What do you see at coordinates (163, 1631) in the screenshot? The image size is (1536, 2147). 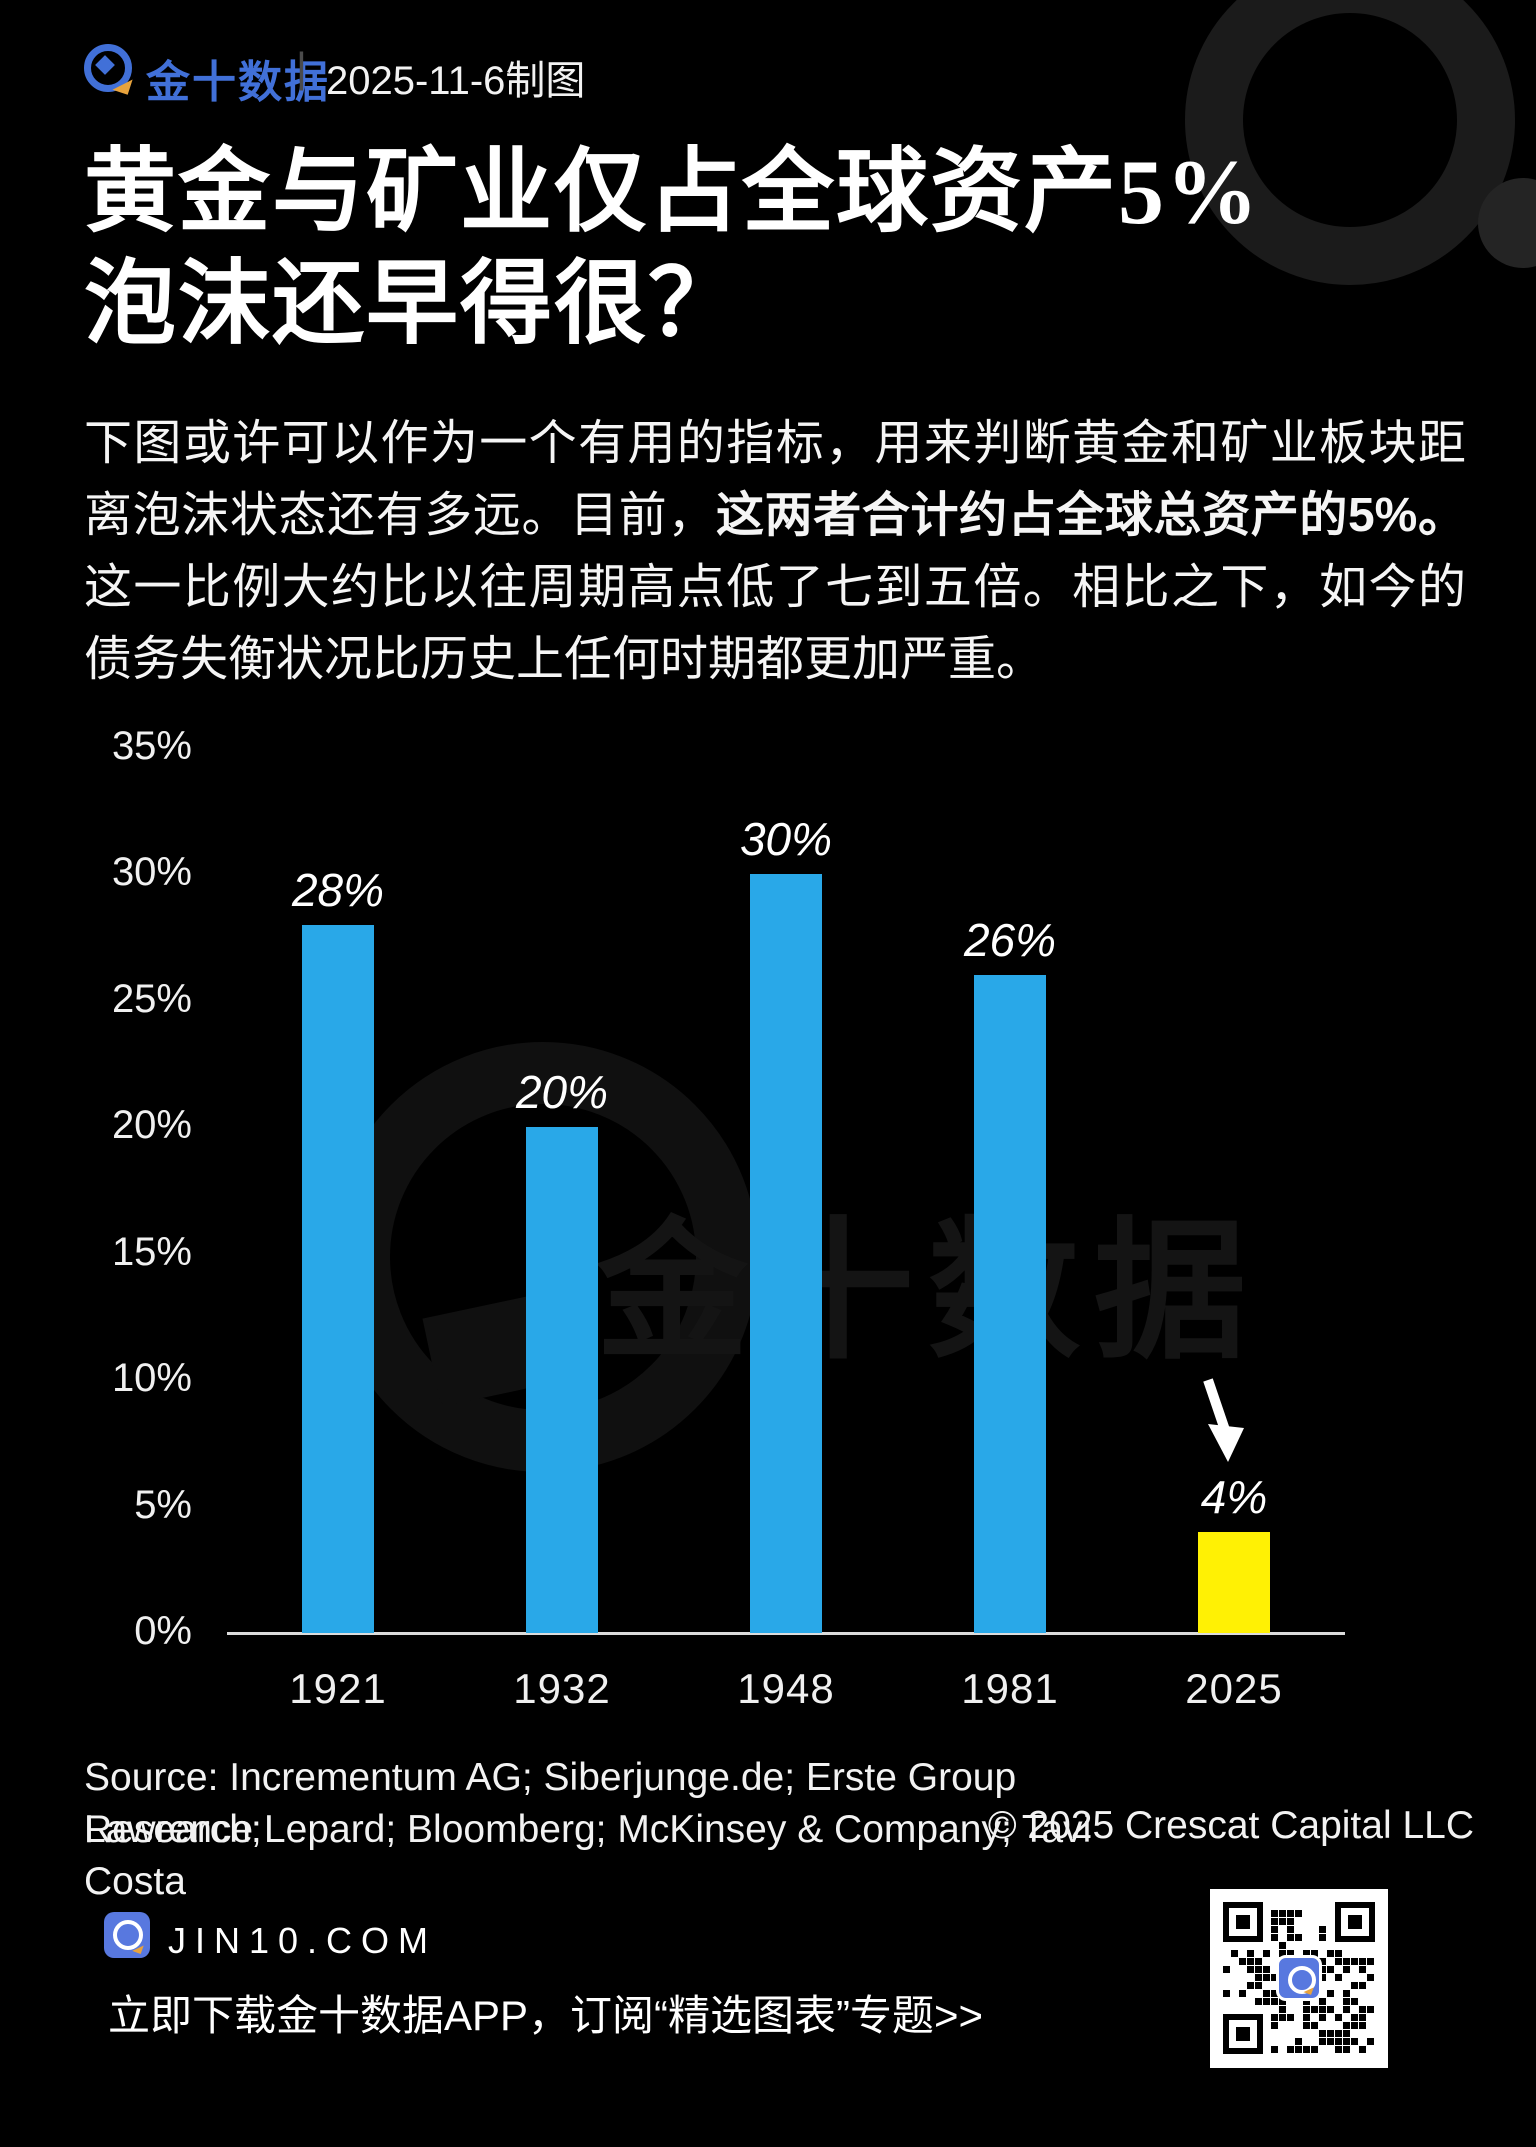 I see `y-tick-label: 0%` at bounding box center [163, 1631].